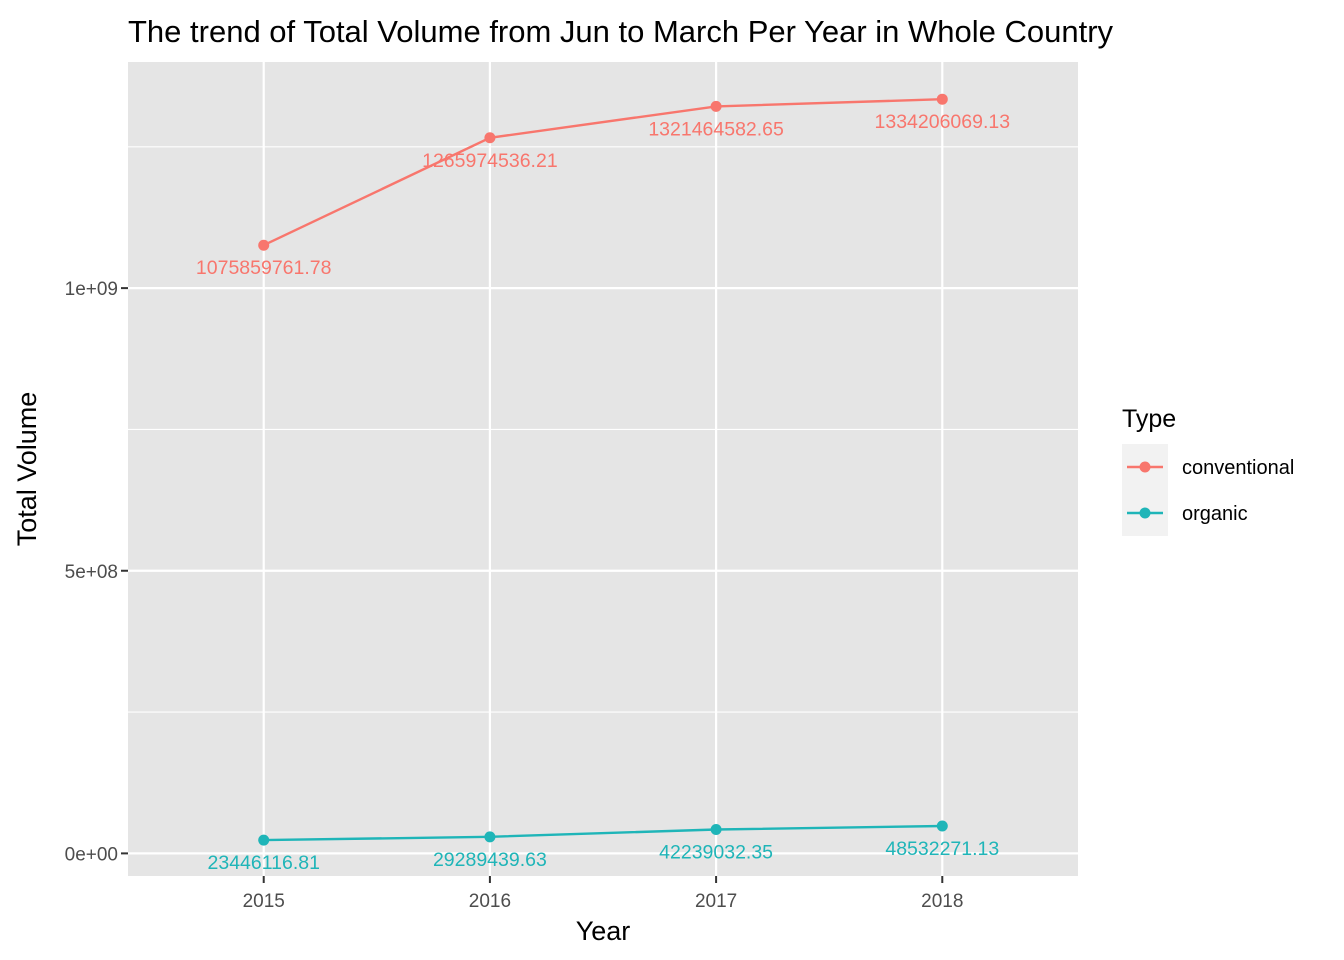 Image resolution: width=1344 pixels, height=960 pixels. What do you see at coordinates (91, 854) in the screenshot?
I see `y-tick-label: 0e+00` at bounding box center [91, 854].